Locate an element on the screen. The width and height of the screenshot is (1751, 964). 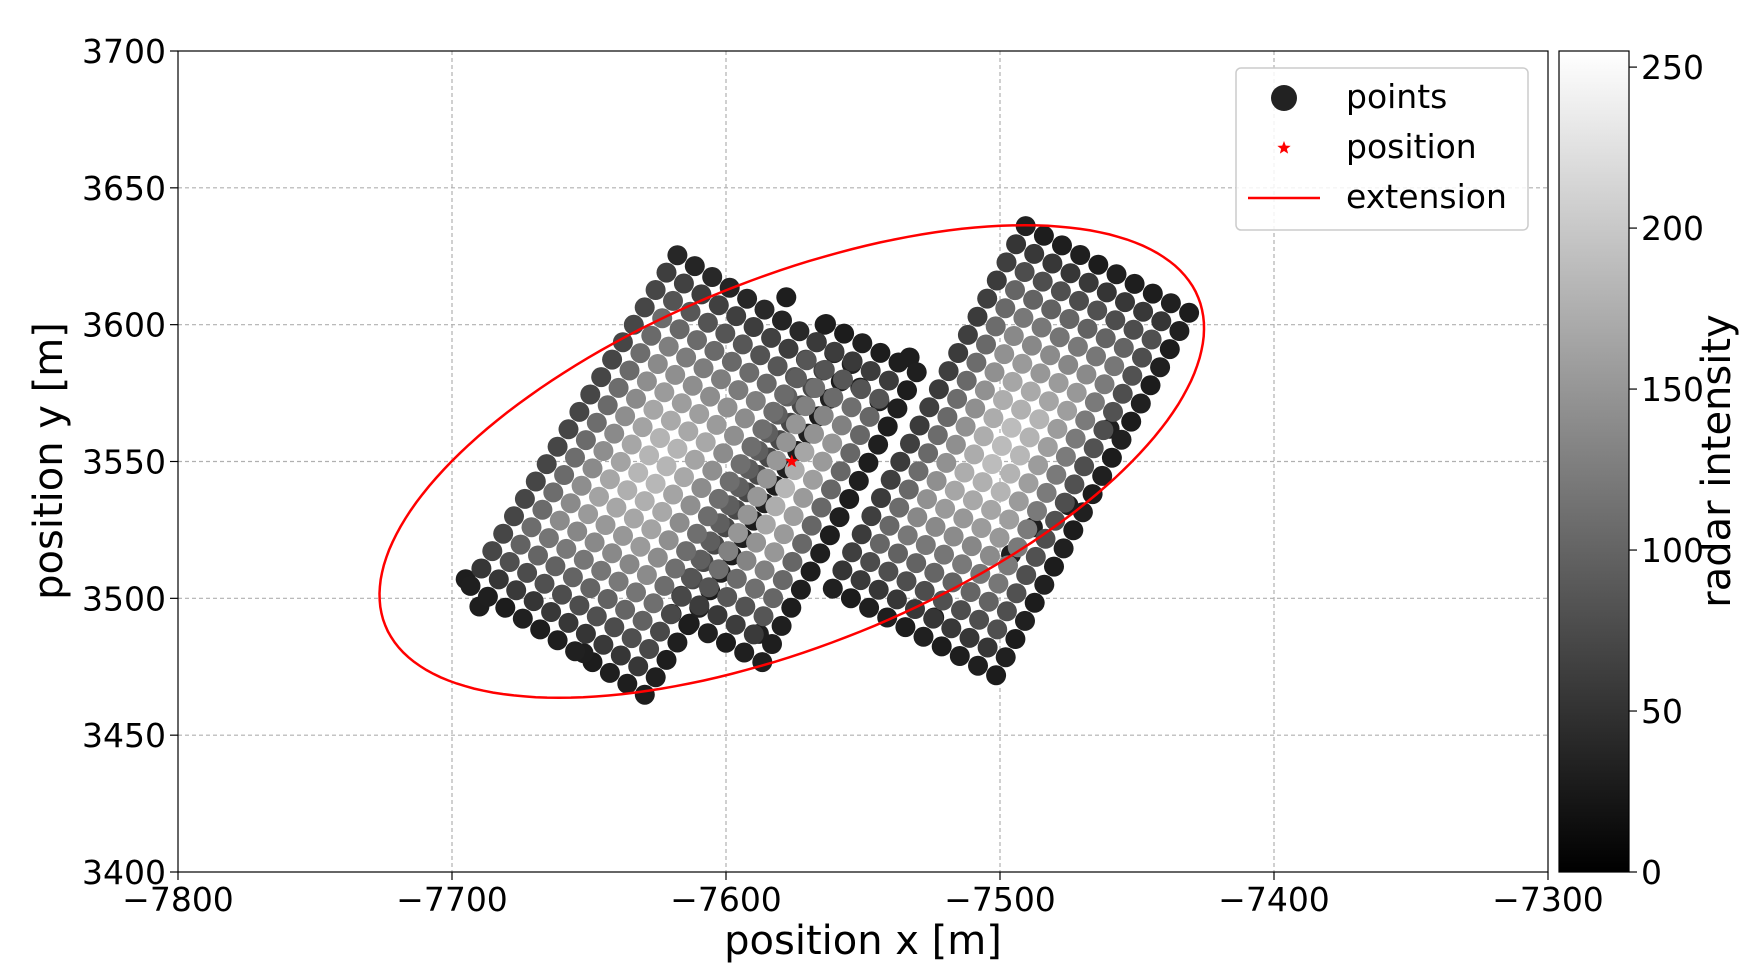
colorbar-tick-label: 200 is located at coordinates (1672, 228).